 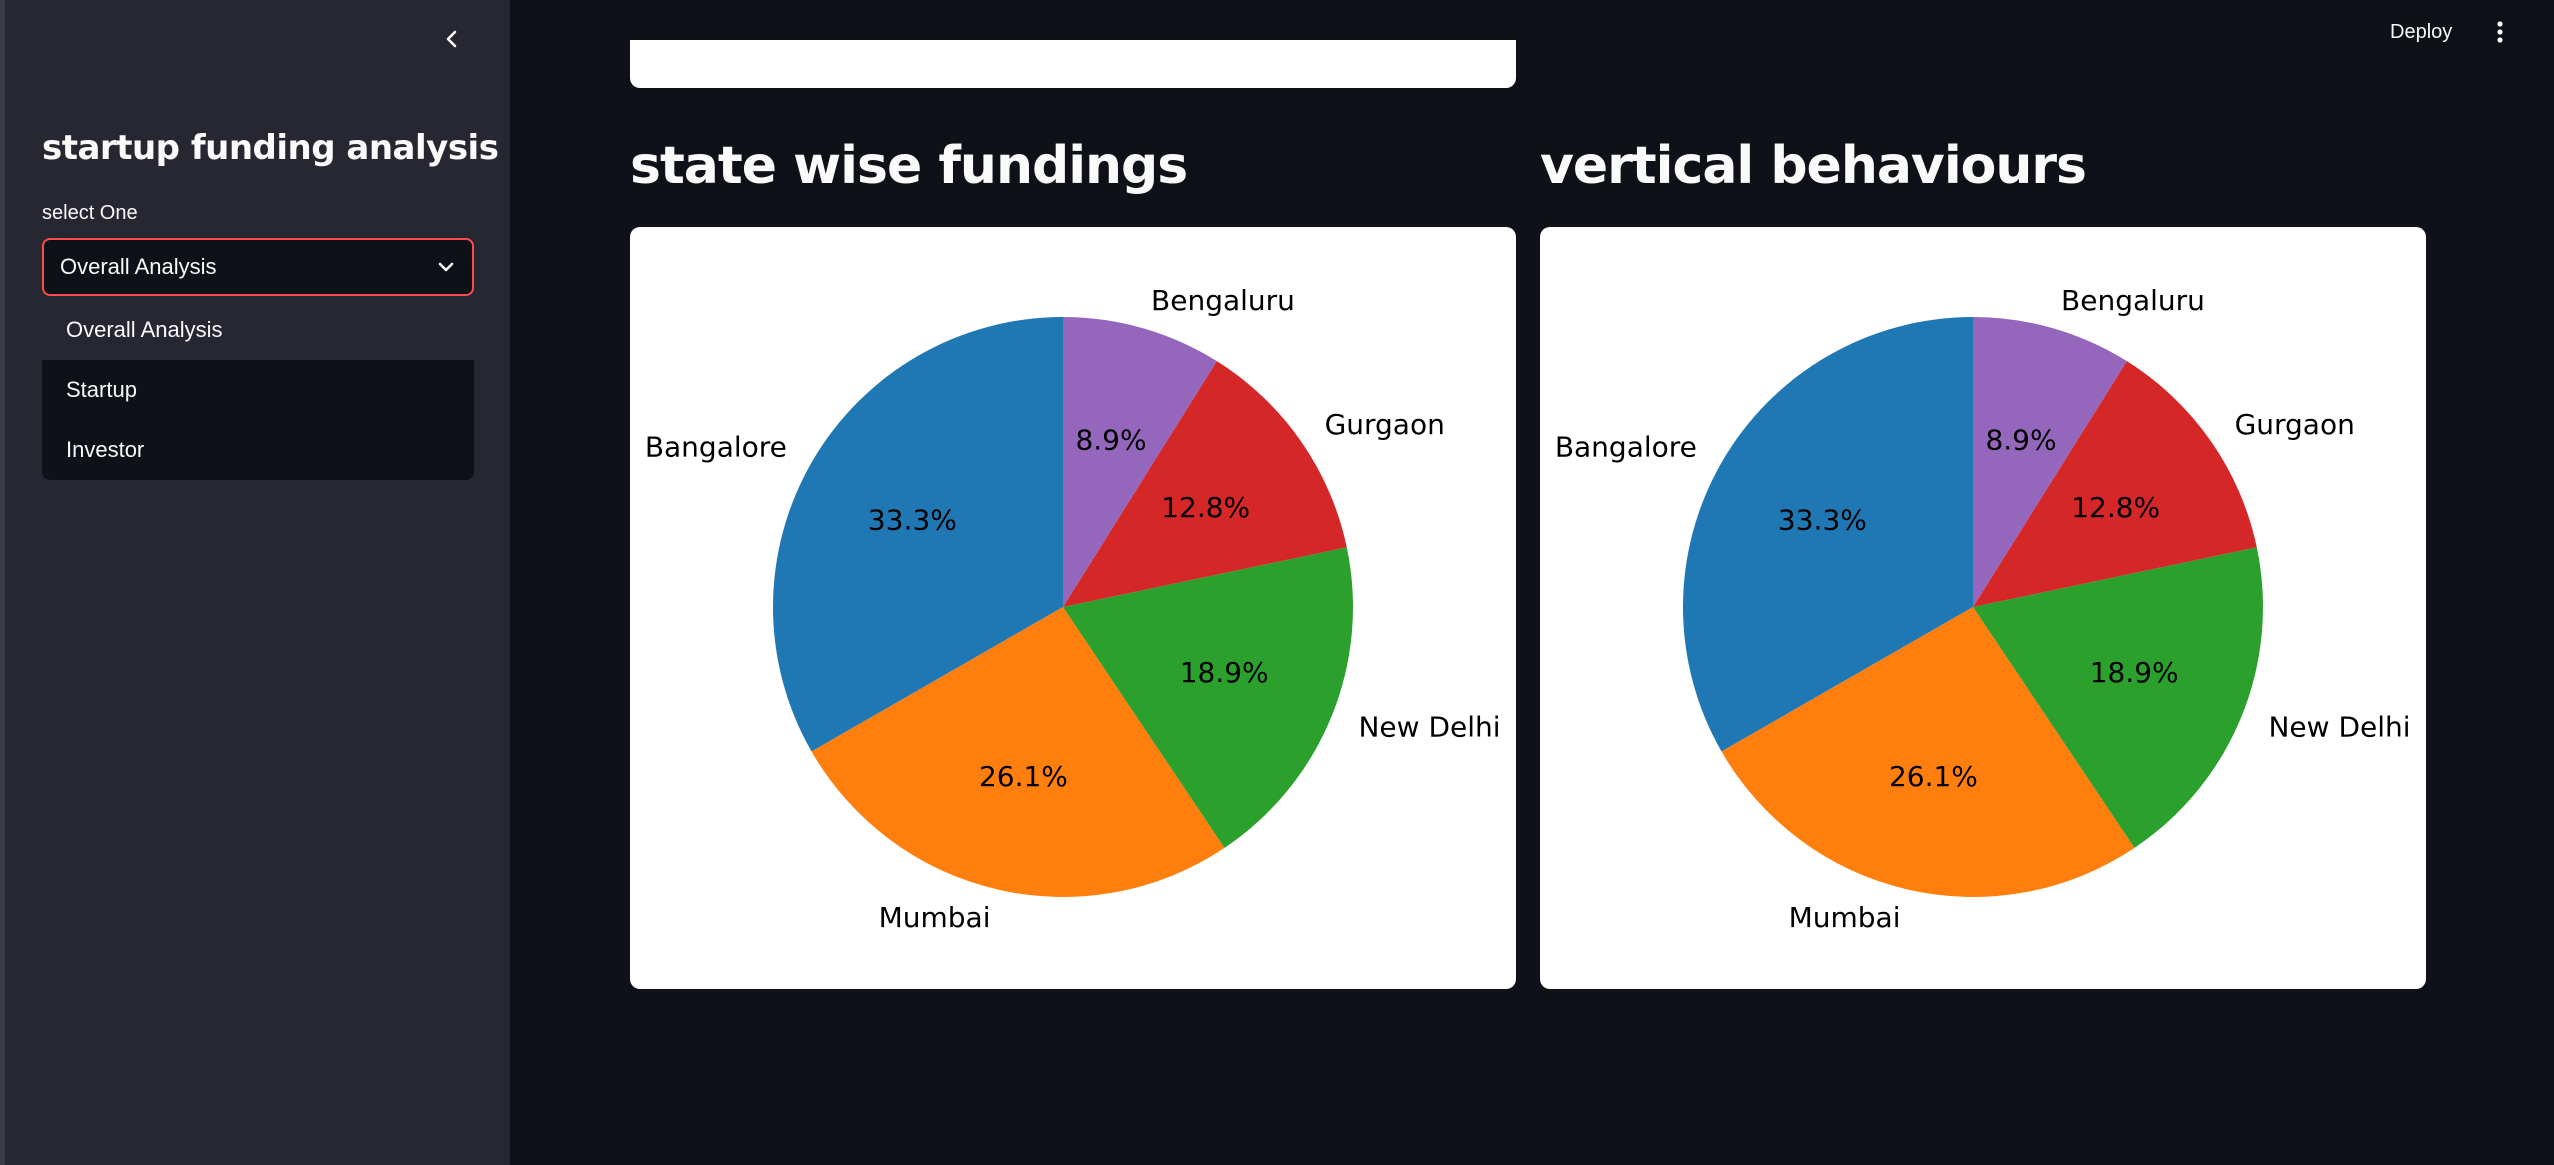 What do you see at coordinates (90, 213) in the screenshot?
I see `select-label: select One` at bounding box center [90, 213].